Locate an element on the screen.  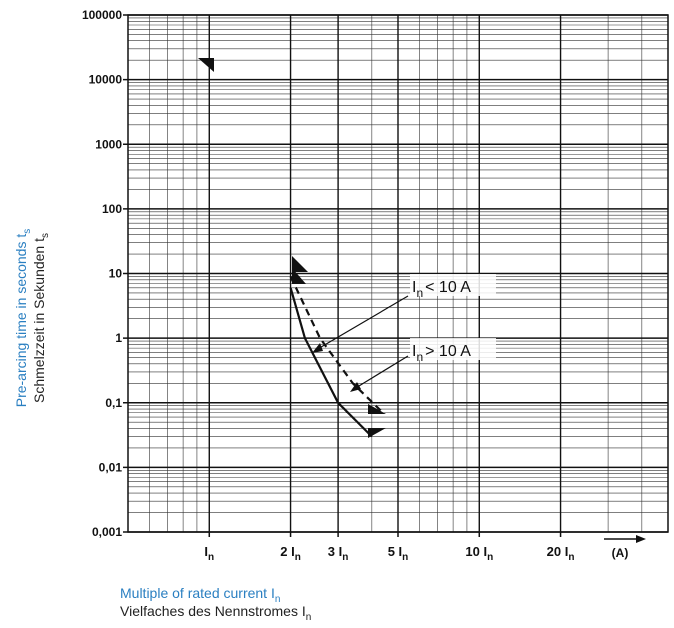
x-tick-label: 3 In is located at coordinates (338, 553).